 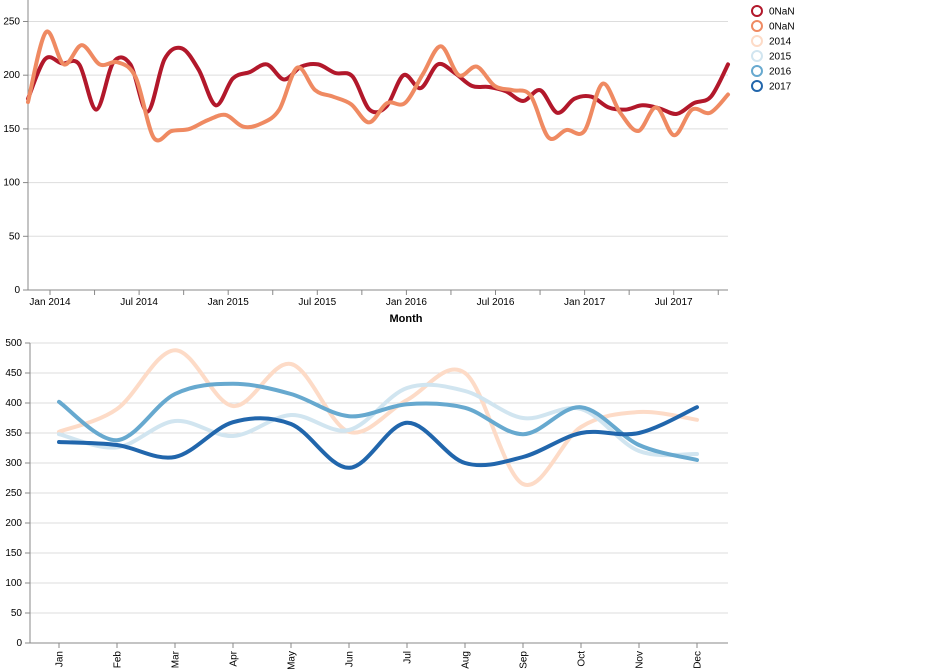 What do you see at coordinates (176, 659) in the screenshot?
I see `x-tick-label: Mar` at bounding box center [176, 659].